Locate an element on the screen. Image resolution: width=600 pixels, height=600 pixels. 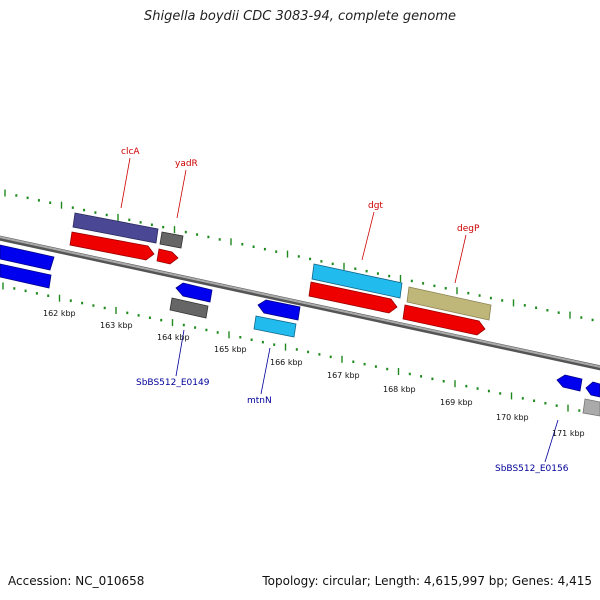
kbp-label: 164 kbp is located at coordinates (173, 337).